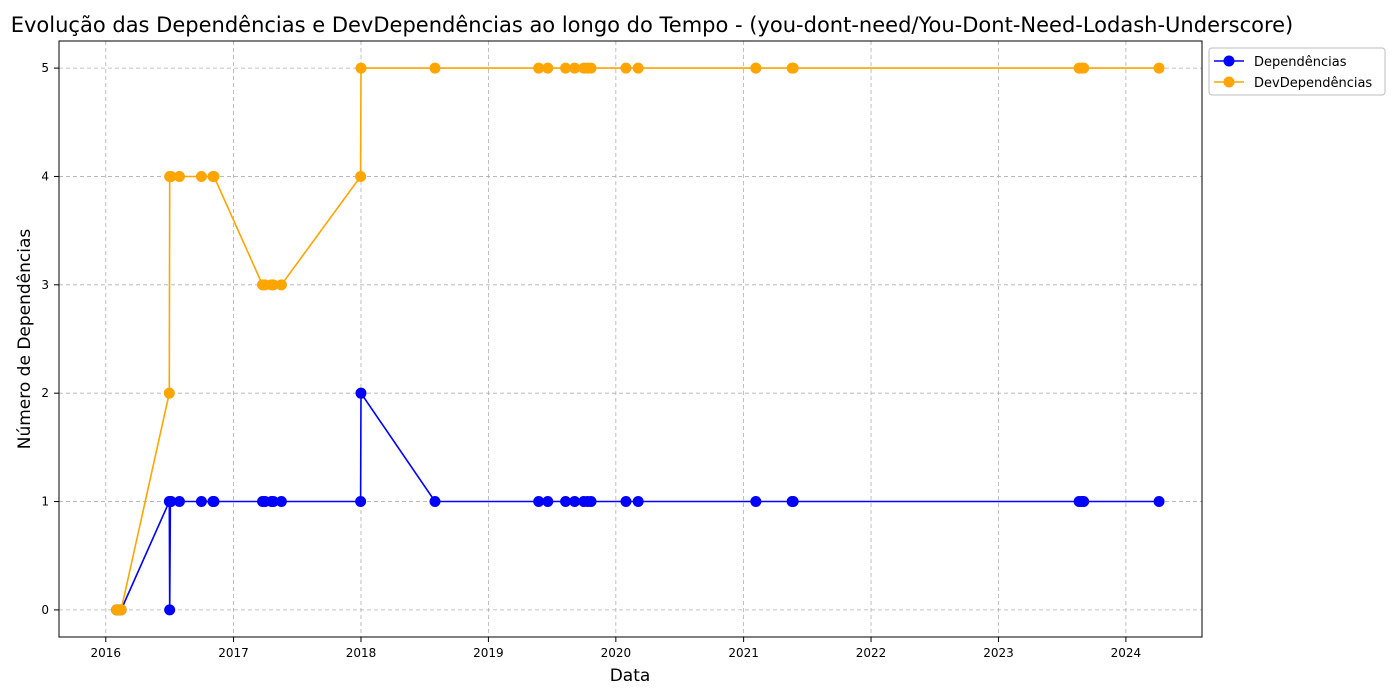  What do you see at coordinates (45, 502) in the screenshot?
I see `y-tick-label: 1` at bounding box center [45, 502].